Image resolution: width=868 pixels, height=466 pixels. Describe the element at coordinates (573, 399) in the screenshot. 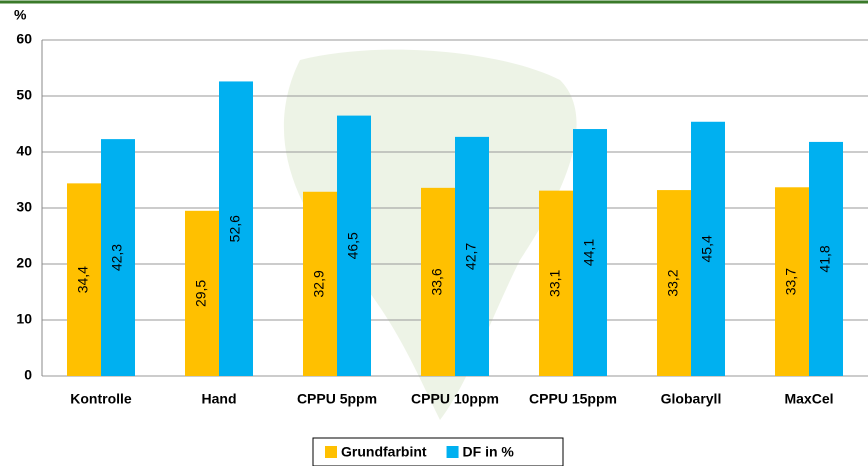

I see `x-tick-label: CPPU 15ppm` at that location.